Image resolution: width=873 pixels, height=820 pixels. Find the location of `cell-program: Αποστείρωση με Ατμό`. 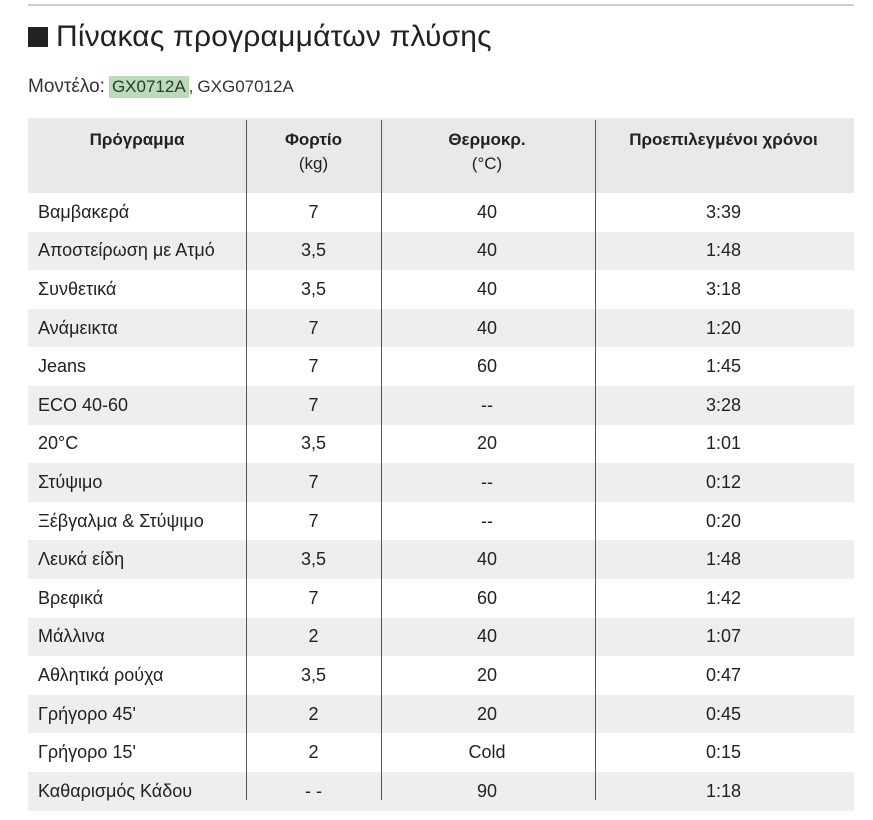

cell-program: Αποστείρωση με Ατμό is located at coordinates (137, 251).